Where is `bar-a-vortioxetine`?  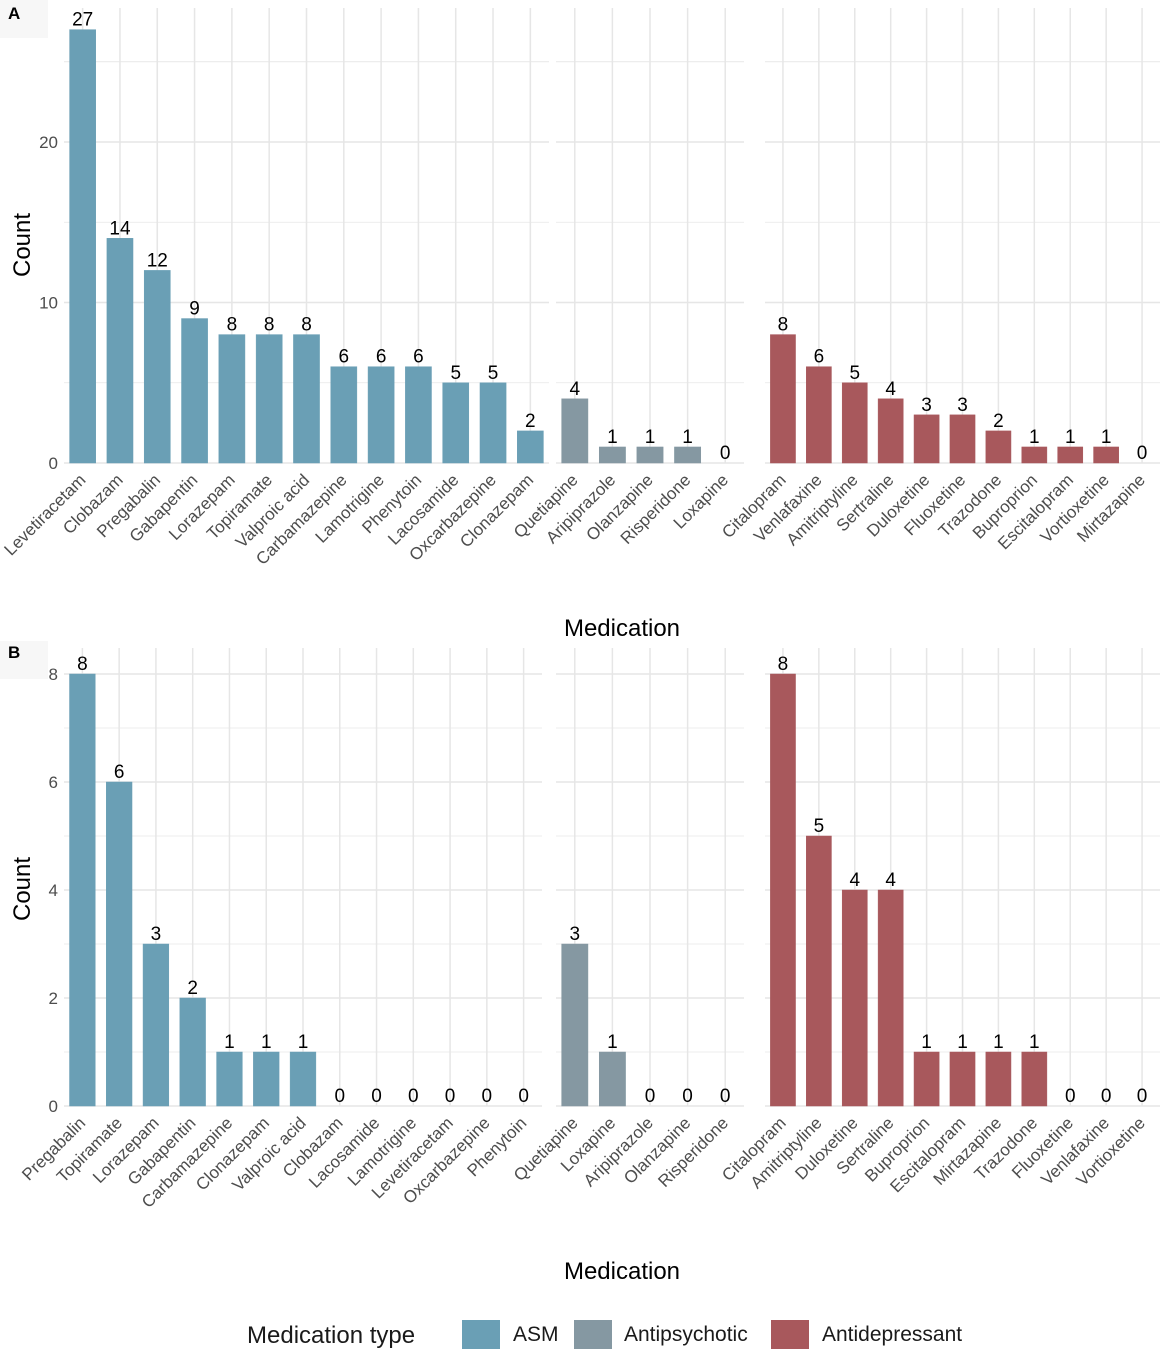
bar-a-vortioxetine is located at coordinates (1106, 455).